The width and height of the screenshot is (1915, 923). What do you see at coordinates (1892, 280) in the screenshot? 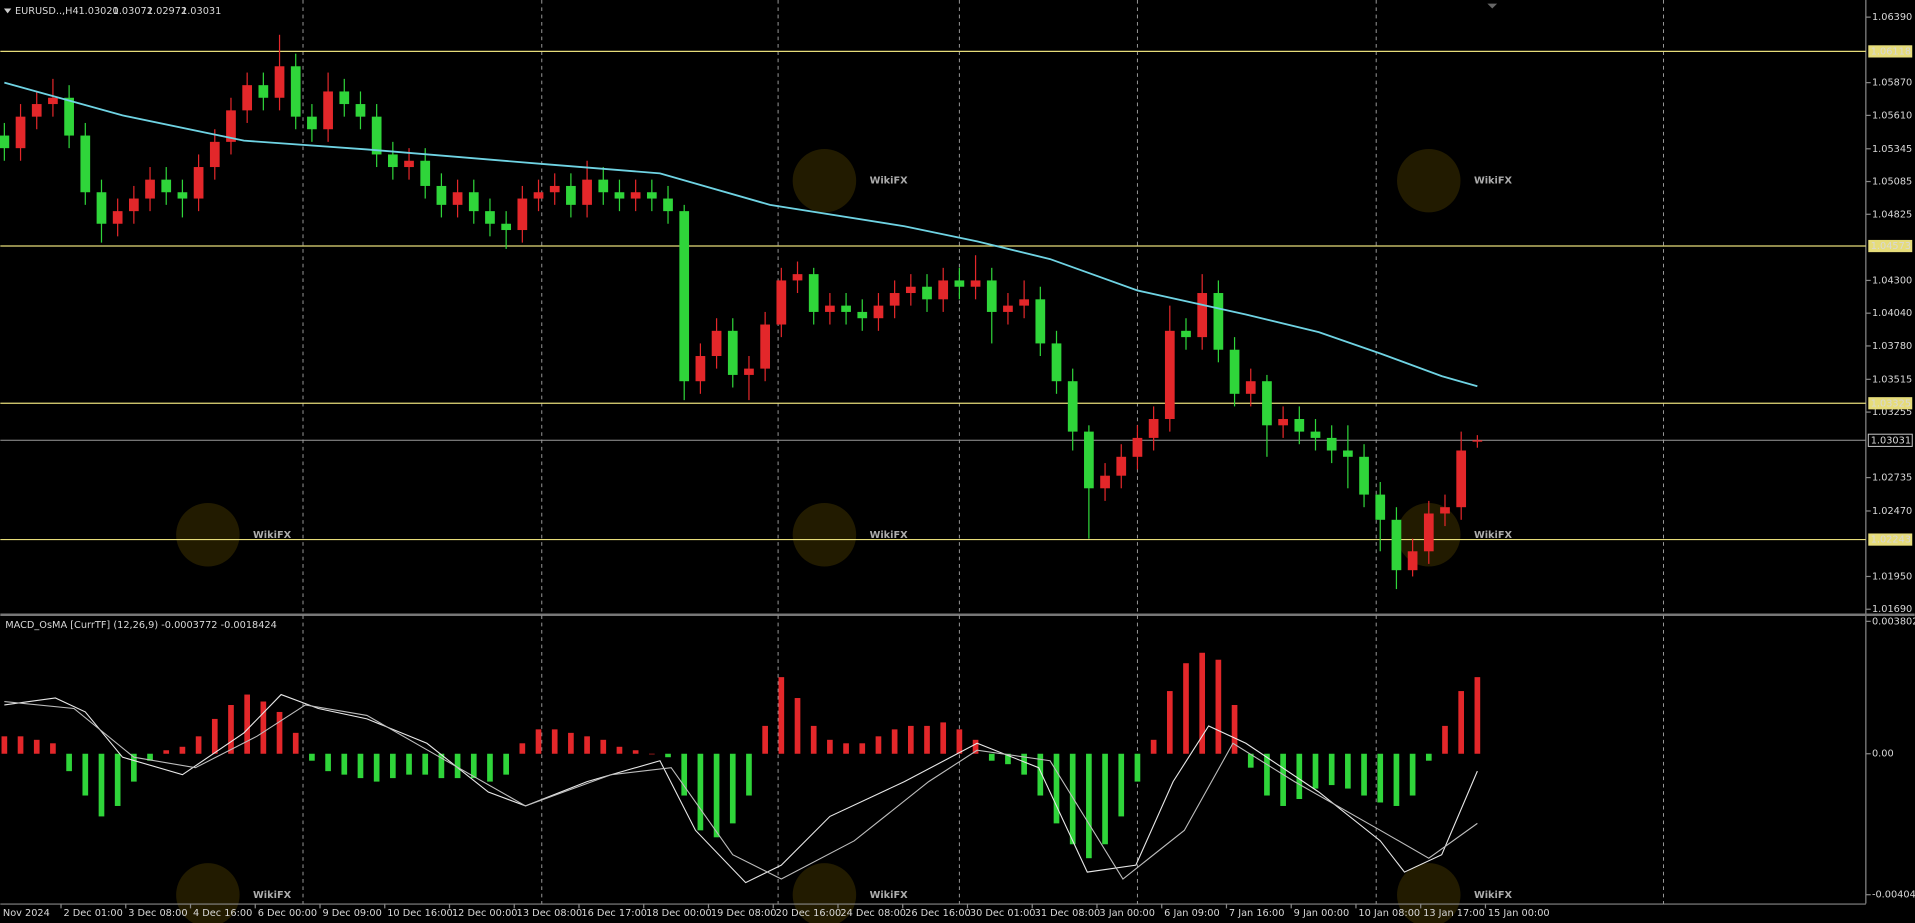
I see `y-tick-label: 1.04300` at bounding box center [1892, 280].